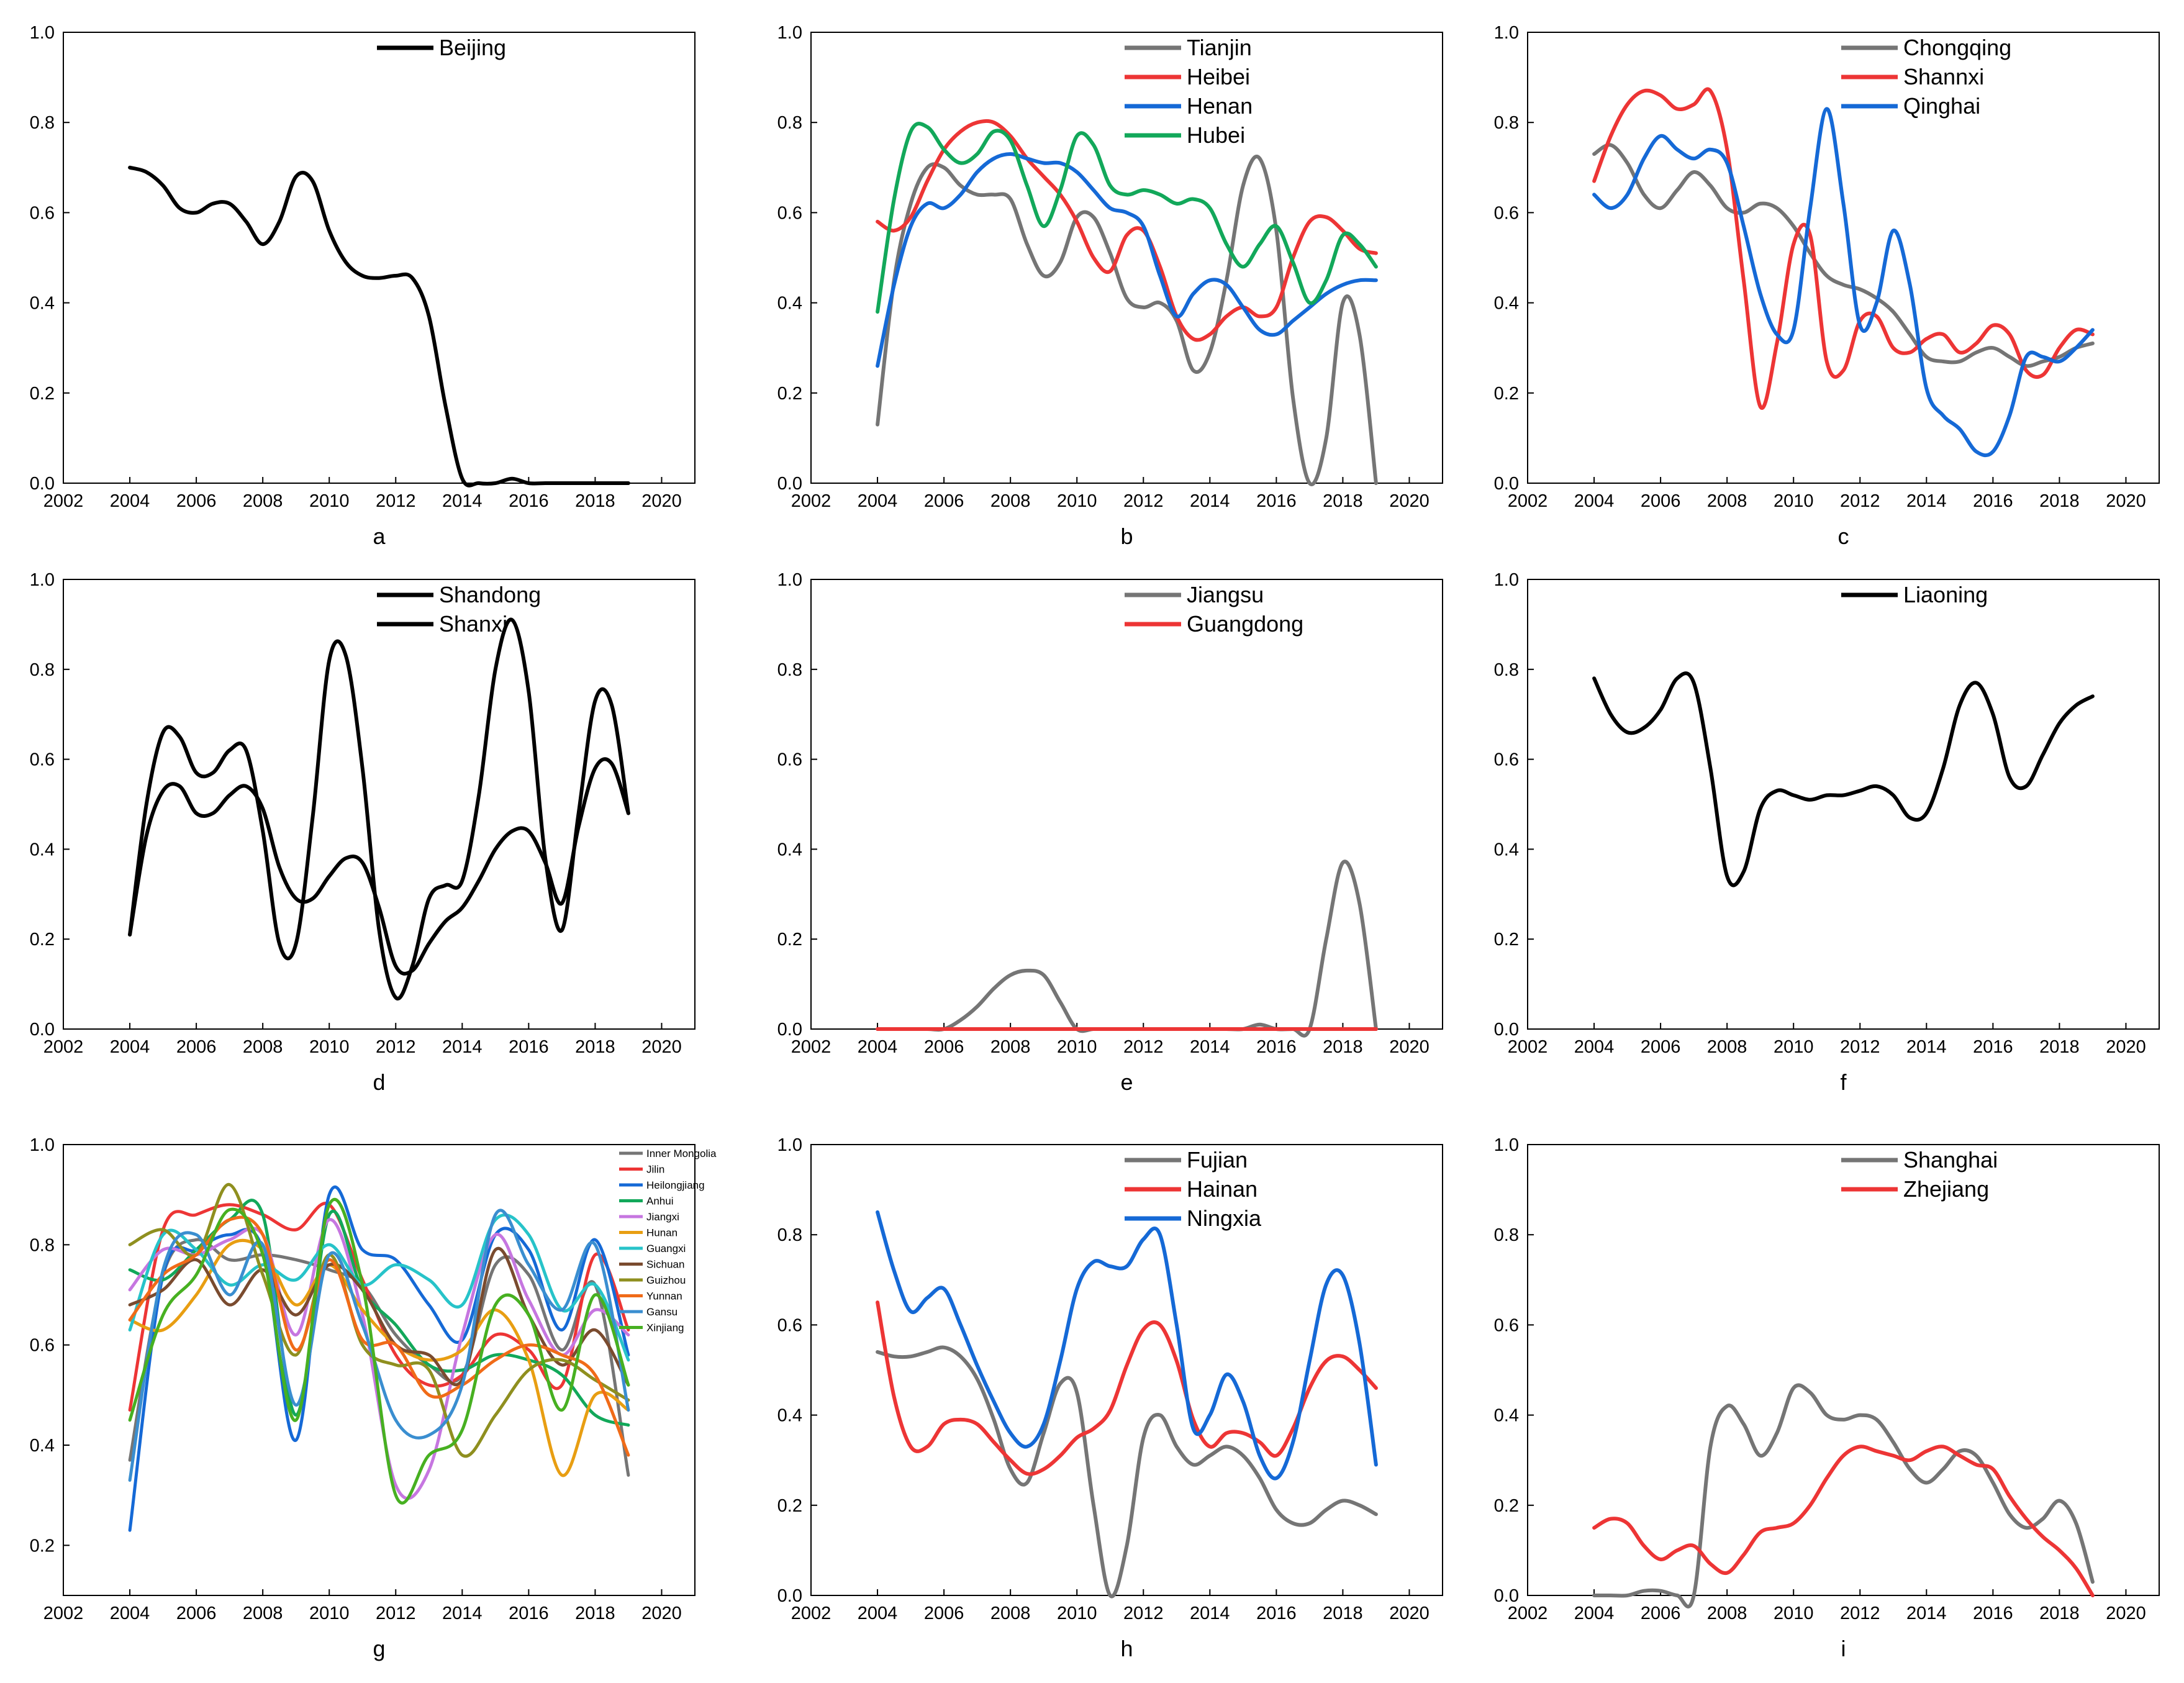  Describe the element at coordinates (655, 1170) in the screenshot. I see `legend-label: Jilin` at that location.